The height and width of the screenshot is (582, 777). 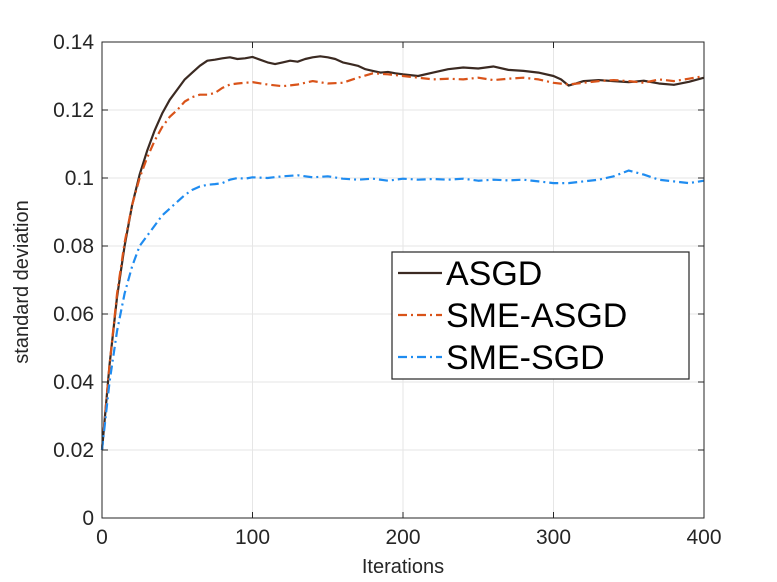 What do you see at coordinates (494, 274) in the screenshot?
I see `legend-label: ASGD` at bounding box center [494, 274].